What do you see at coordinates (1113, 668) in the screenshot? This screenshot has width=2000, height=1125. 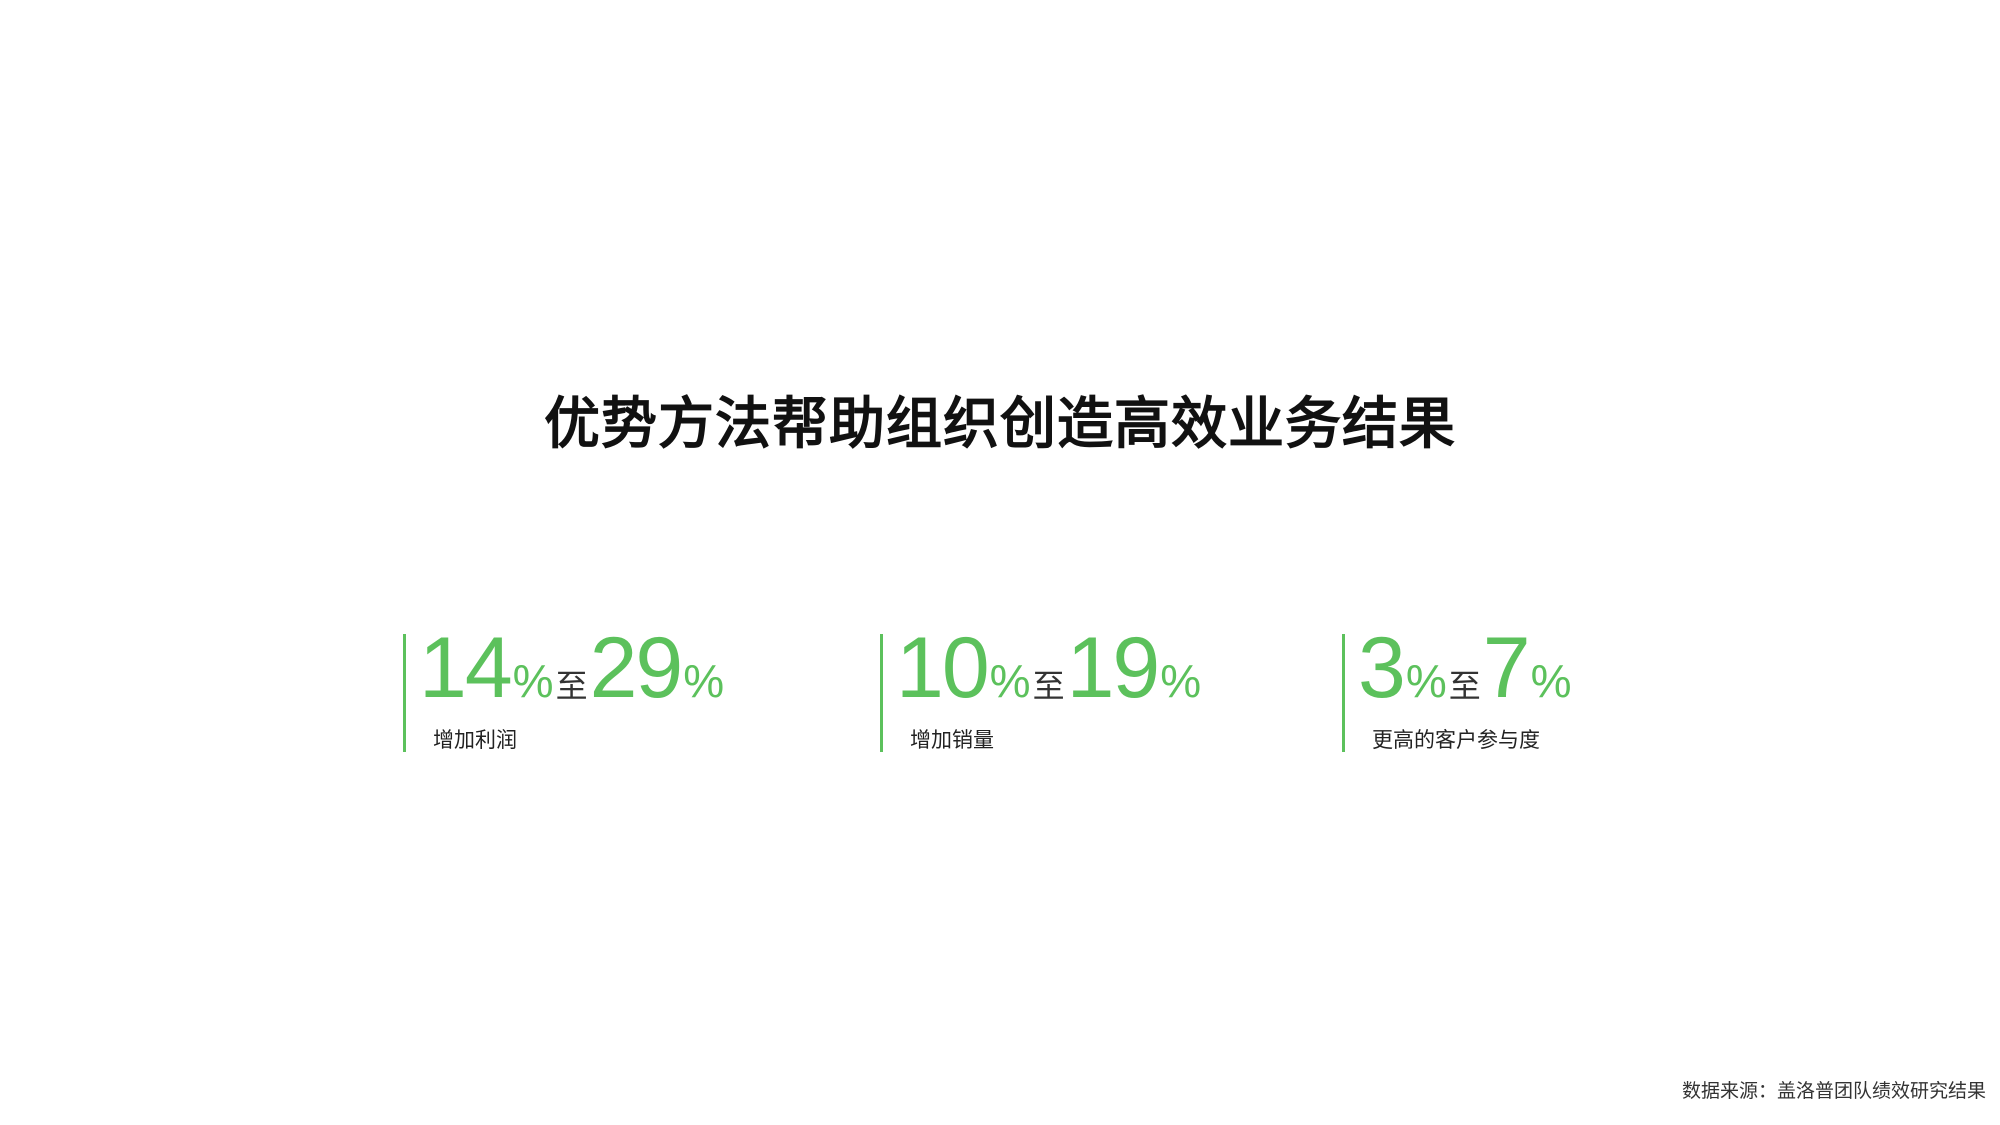 I see `stat-to-value: 19` at bounding box center [1113, 668].